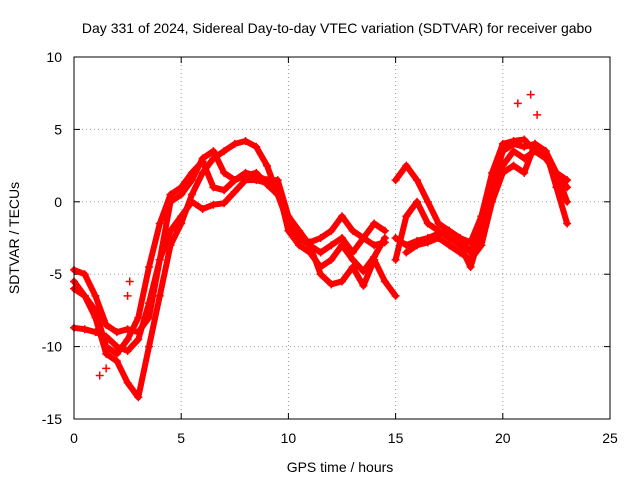  What do you see at coordinates (396, 438) in the screenshot?
I see `x-tick-label: 15` at bounding box center [396, 438].